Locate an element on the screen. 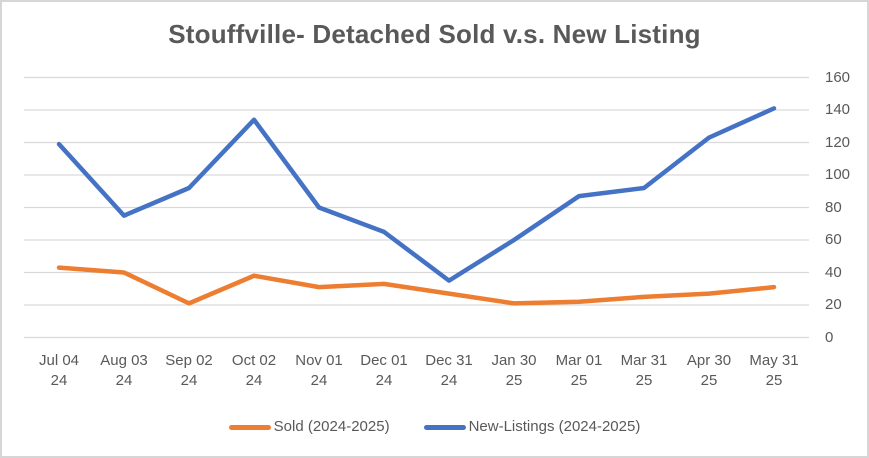 This screenshot has width=869, height=458. x-tick-line1: Dec 01 is located at coordinates (384, 360).